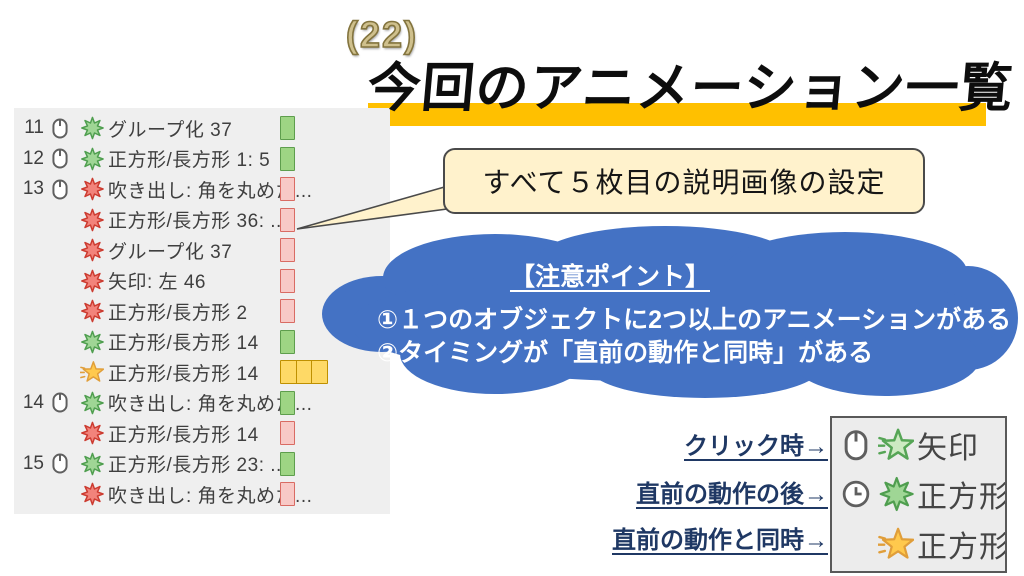 This screenshot has width=1024, height=576. I want to click on animation-row: 12 正方形/長方形 1: 5, so click(202, 159).